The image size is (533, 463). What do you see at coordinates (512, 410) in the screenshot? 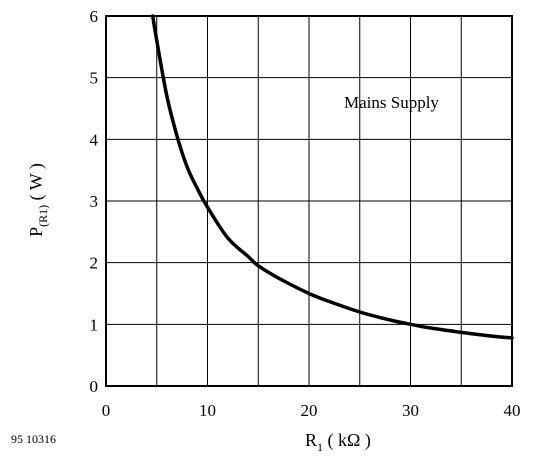
I see `x-tick-label: 40` at bounding box center [512, 410].